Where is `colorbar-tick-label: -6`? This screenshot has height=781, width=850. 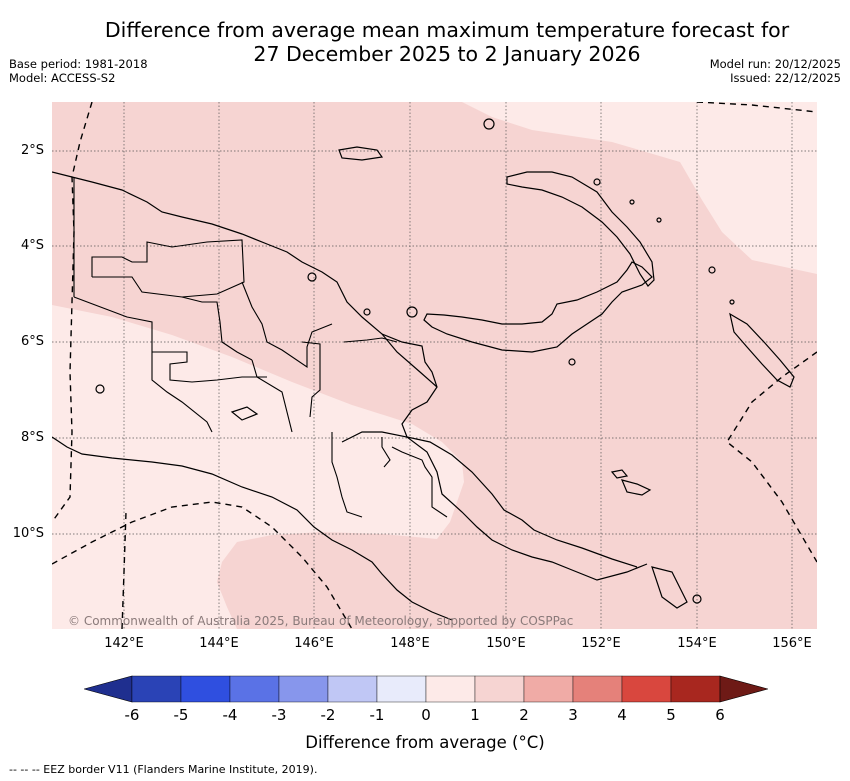
colorbar-tick-label: -6 is located at coordinates (132, 715).